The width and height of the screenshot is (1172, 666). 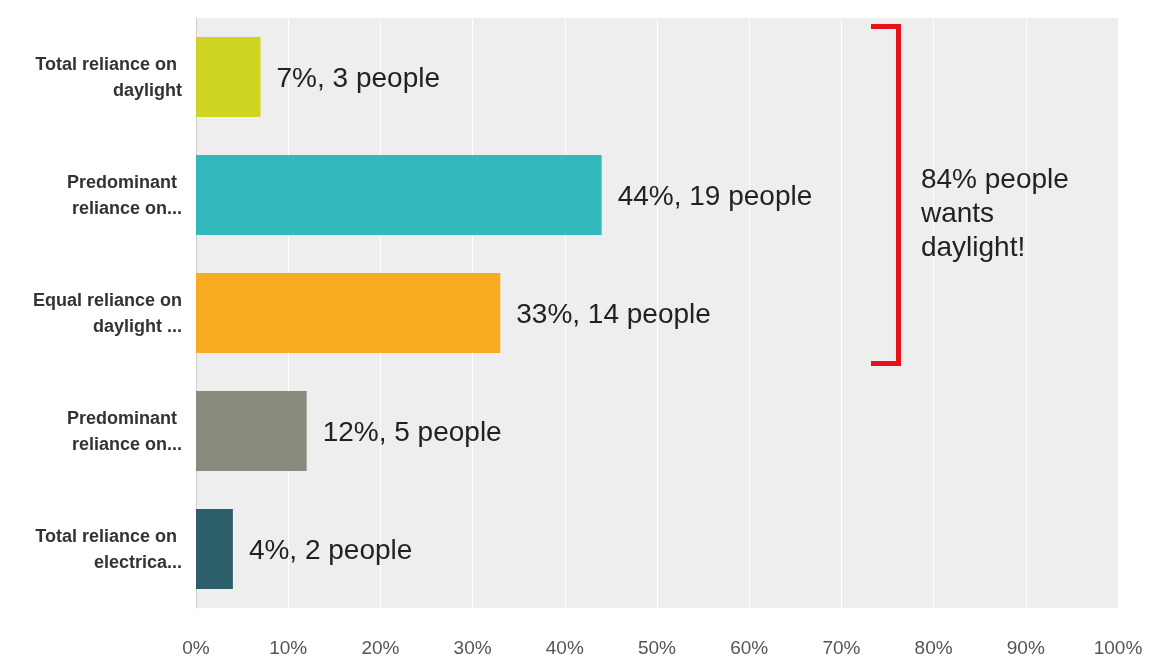 What do you see at coordinates (715, 195) in the screenshot?
I see `data-label: 44%, 19 people` at bounding box center [715, 195].